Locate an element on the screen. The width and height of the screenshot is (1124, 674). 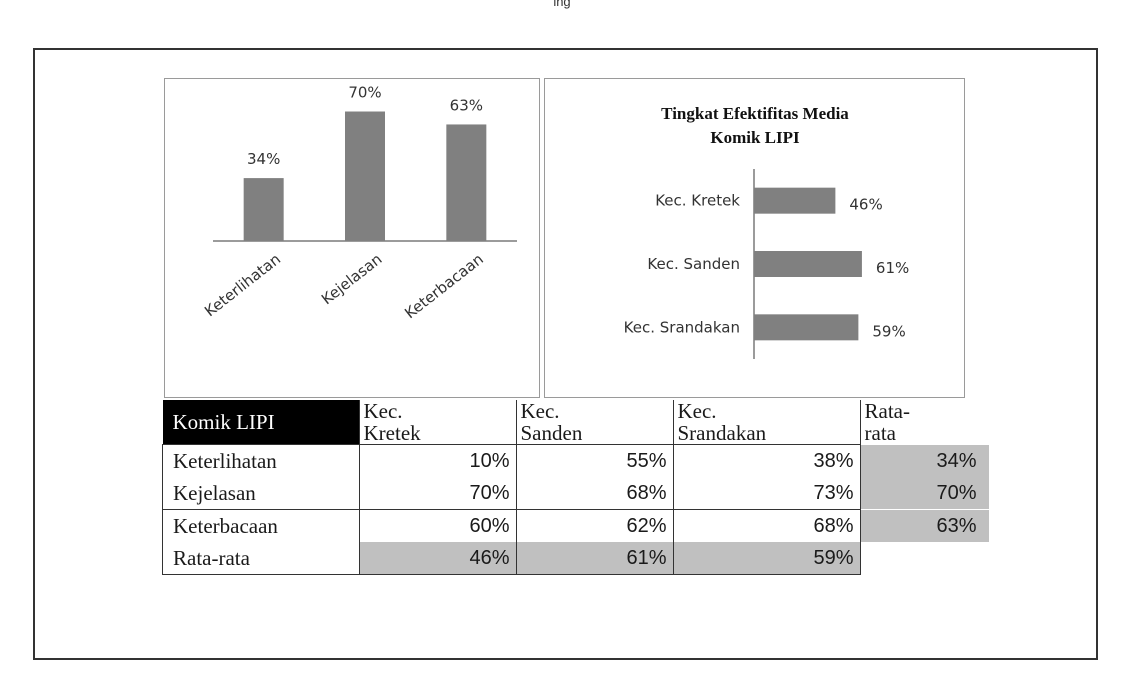
average-cell: 70% is located at coordinates (924, 493).